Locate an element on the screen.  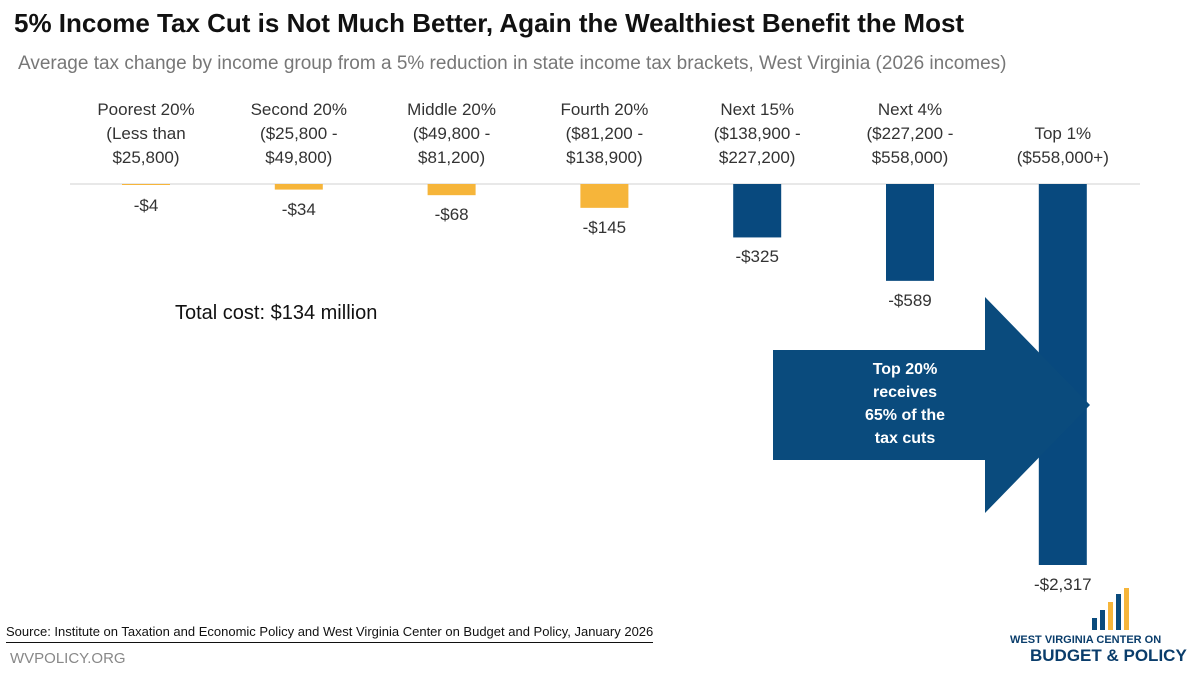
arrow-label: Top 20% receives 65% of the tax cuts is located at coordinates (904, 404).